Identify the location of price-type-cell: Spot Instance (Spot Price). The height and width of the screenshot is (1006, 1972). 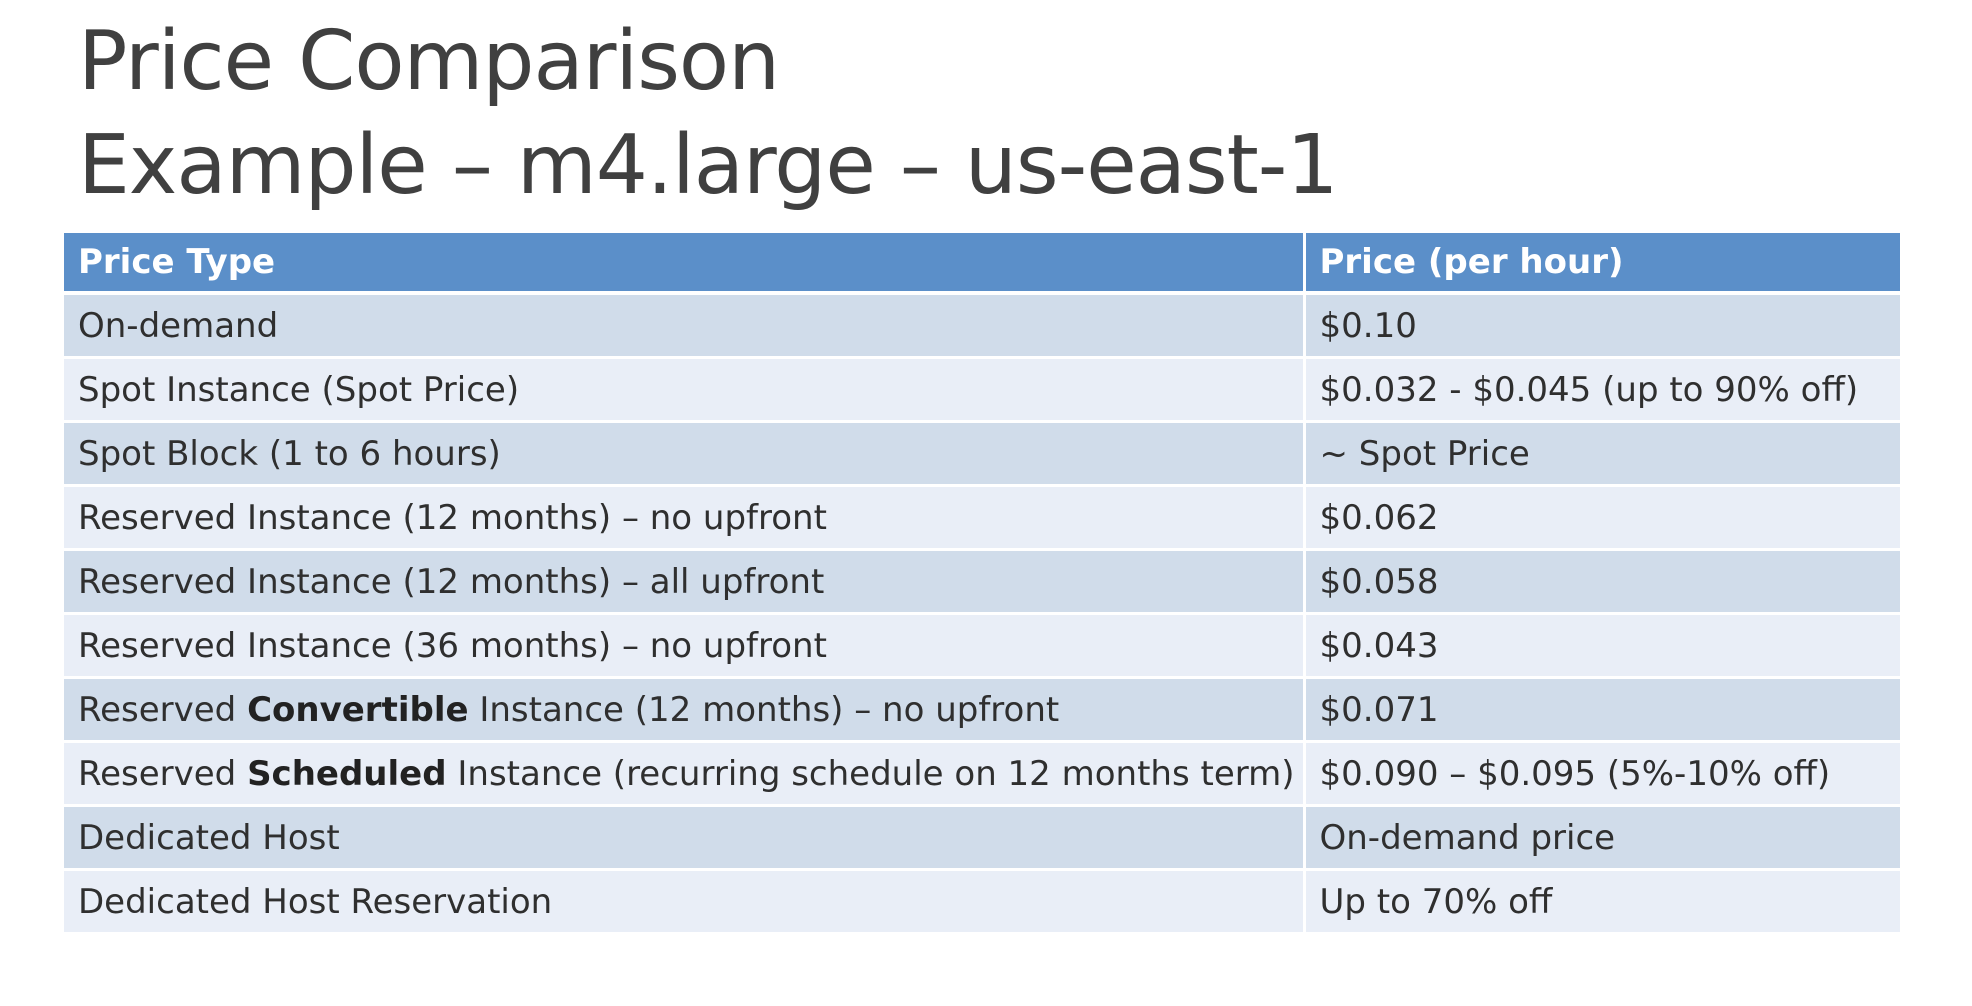
(685, 390).